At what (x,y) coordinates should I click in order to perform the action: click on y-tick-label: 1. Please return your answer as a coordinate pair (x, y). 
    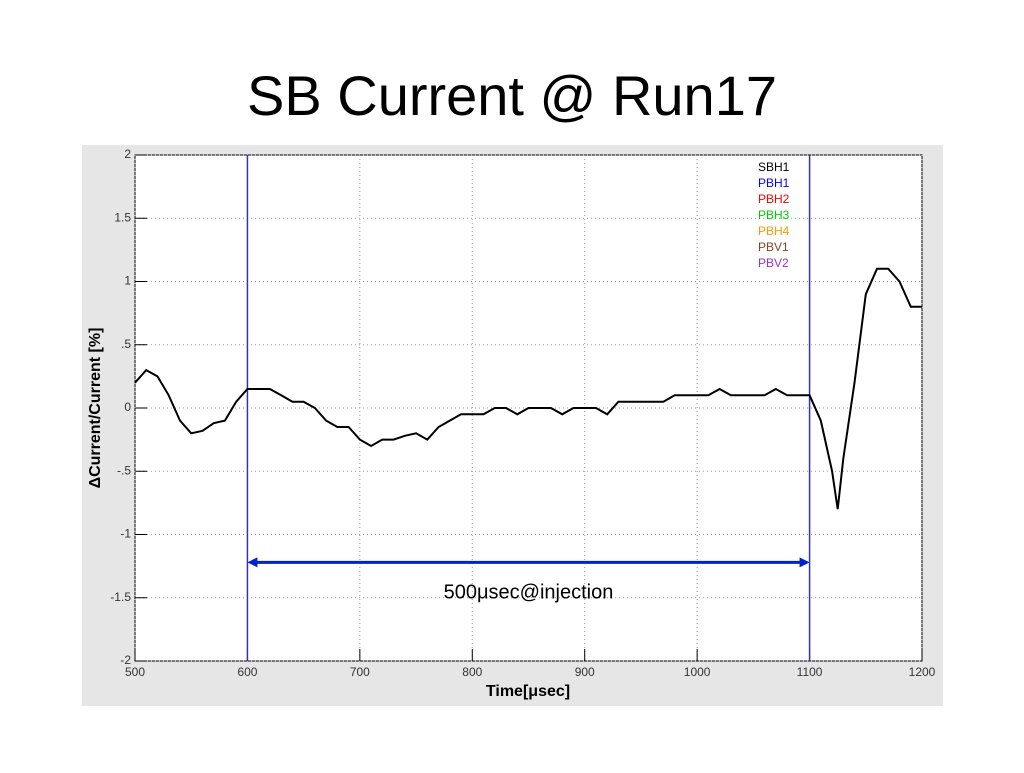
    Looking at the image, I should click on (127, 281).